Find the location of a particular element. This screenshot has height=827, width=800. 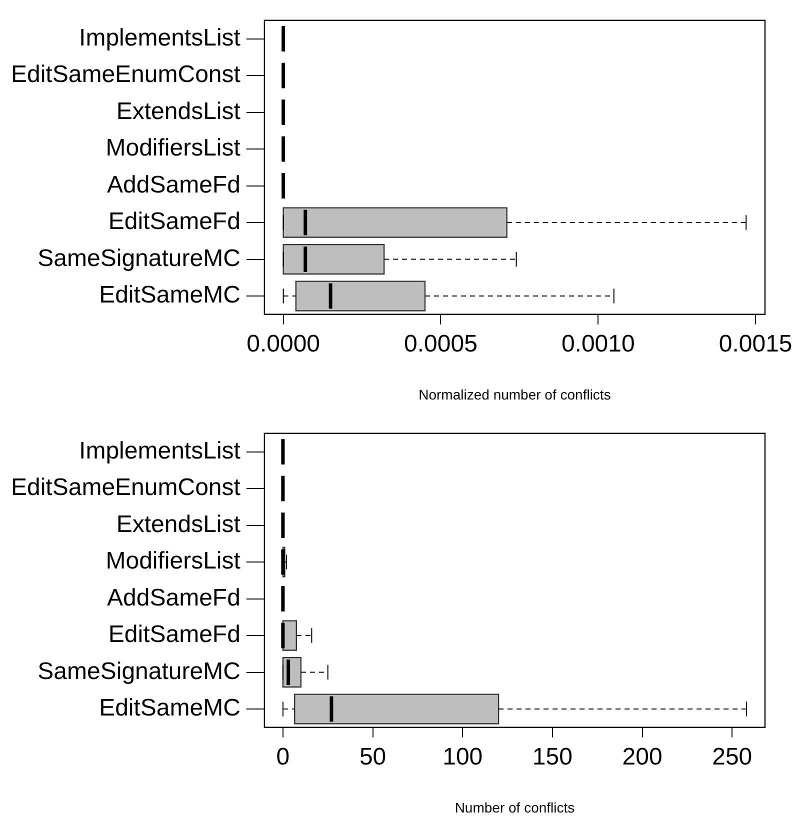

x-tick-label: 50 is located at coordinates (372, 756).